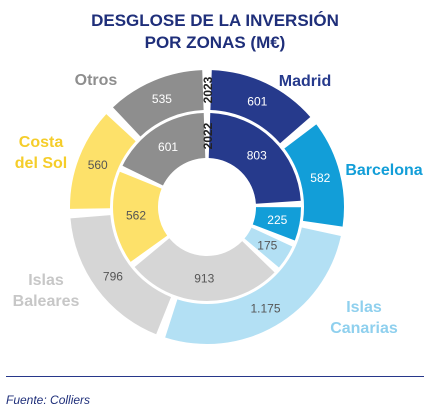 This screenshot has width=430, height=416. I want to click on value-label-2022-costa-del-sol: 562, so click(136, 216).